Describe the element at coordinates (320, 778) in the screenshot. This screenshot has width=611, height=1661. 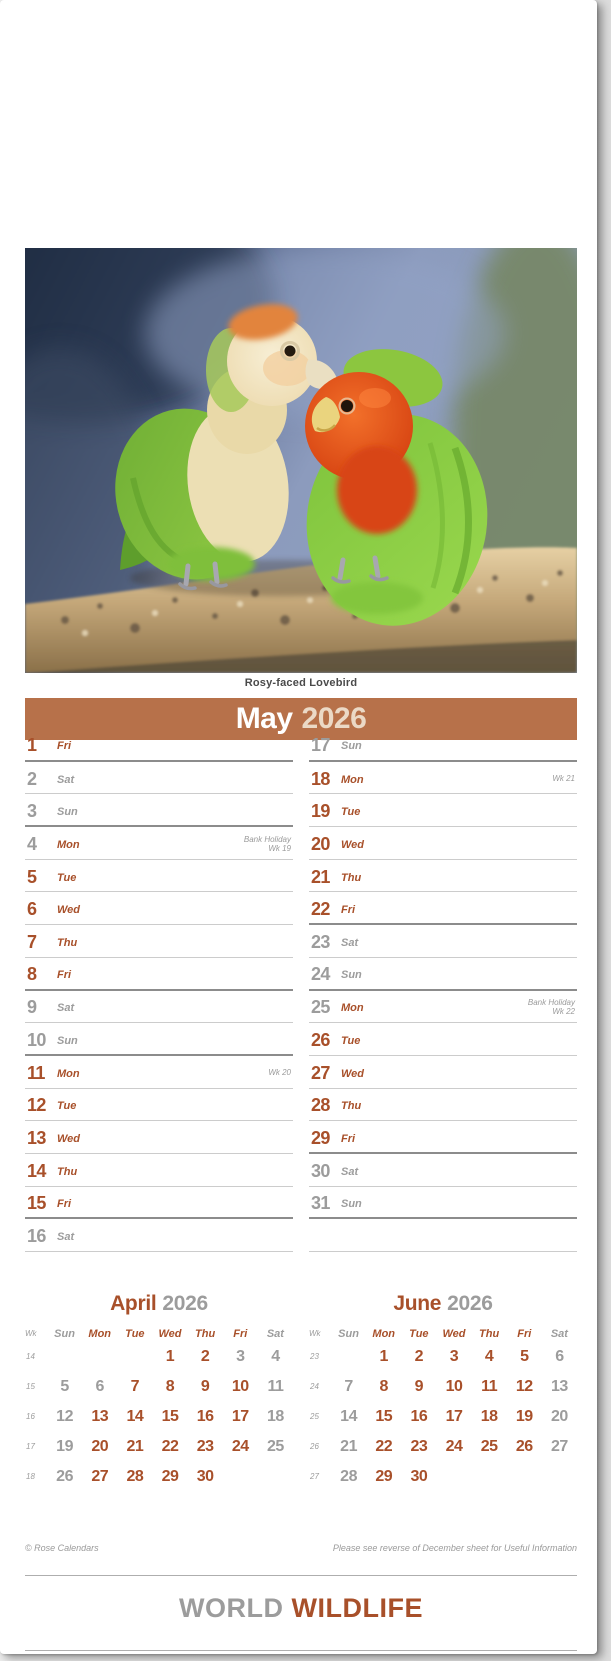
I see `day-number: 18` at that location.